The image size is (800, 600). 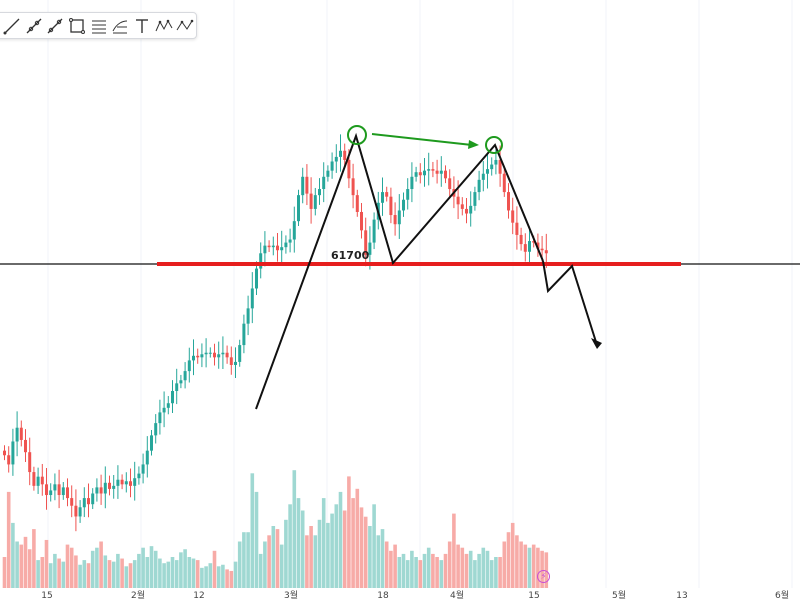 I want to click on ray-icon, so click(x=34, y=26).